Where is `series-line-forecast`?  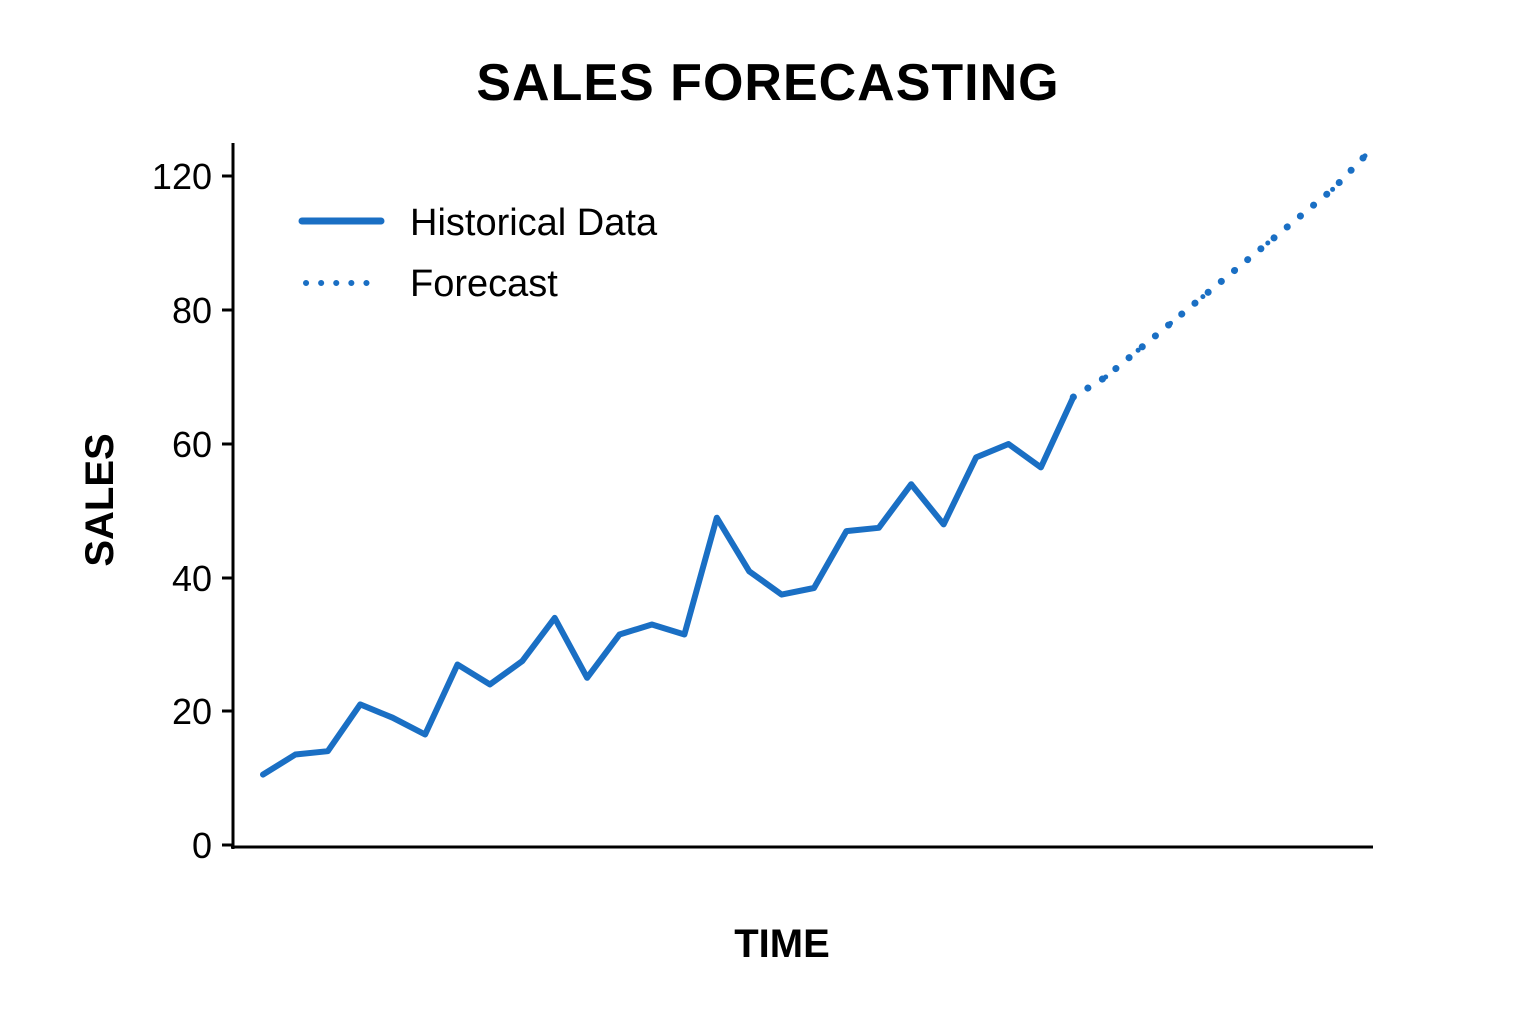
series-line-forecast is located at coordinates (1219, 276).